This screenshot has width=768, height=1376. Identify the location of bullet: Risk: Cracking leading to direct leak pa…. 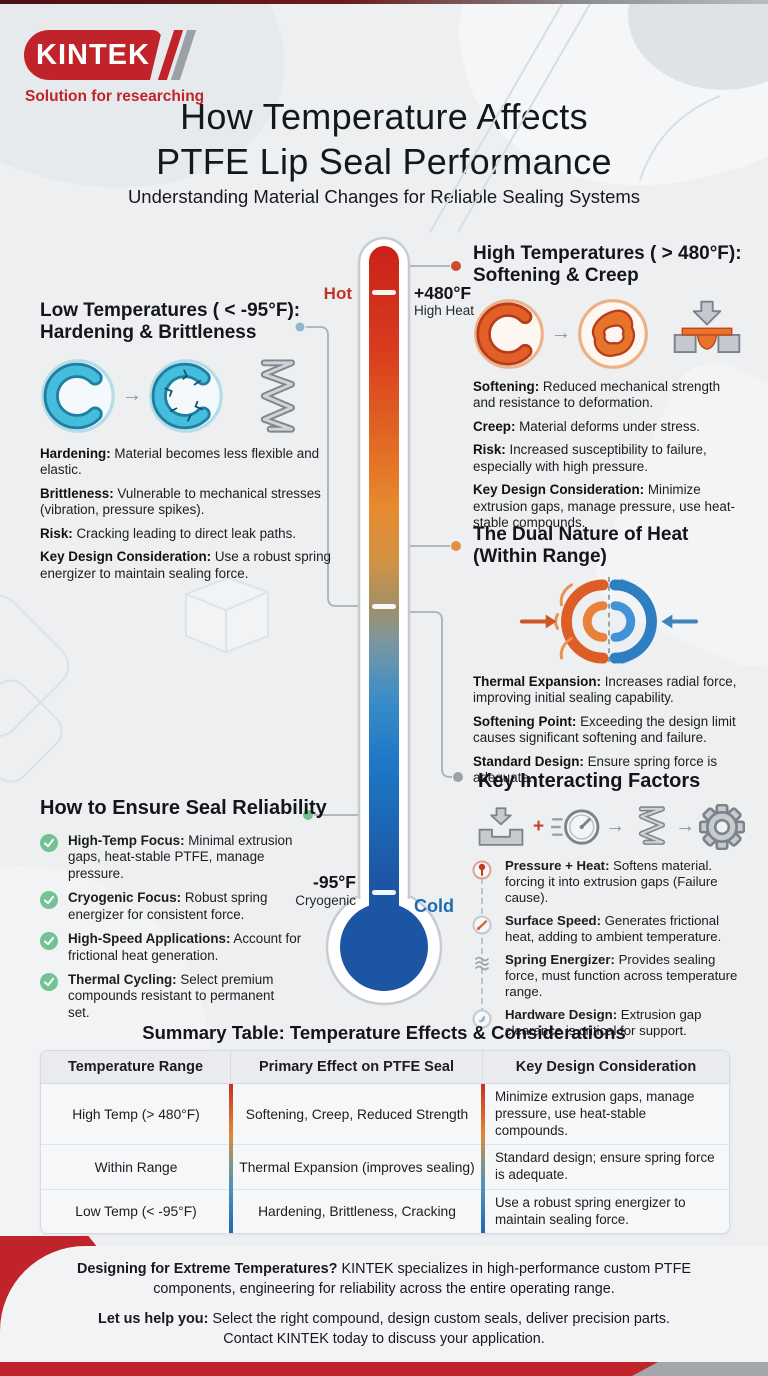
(168, 533).